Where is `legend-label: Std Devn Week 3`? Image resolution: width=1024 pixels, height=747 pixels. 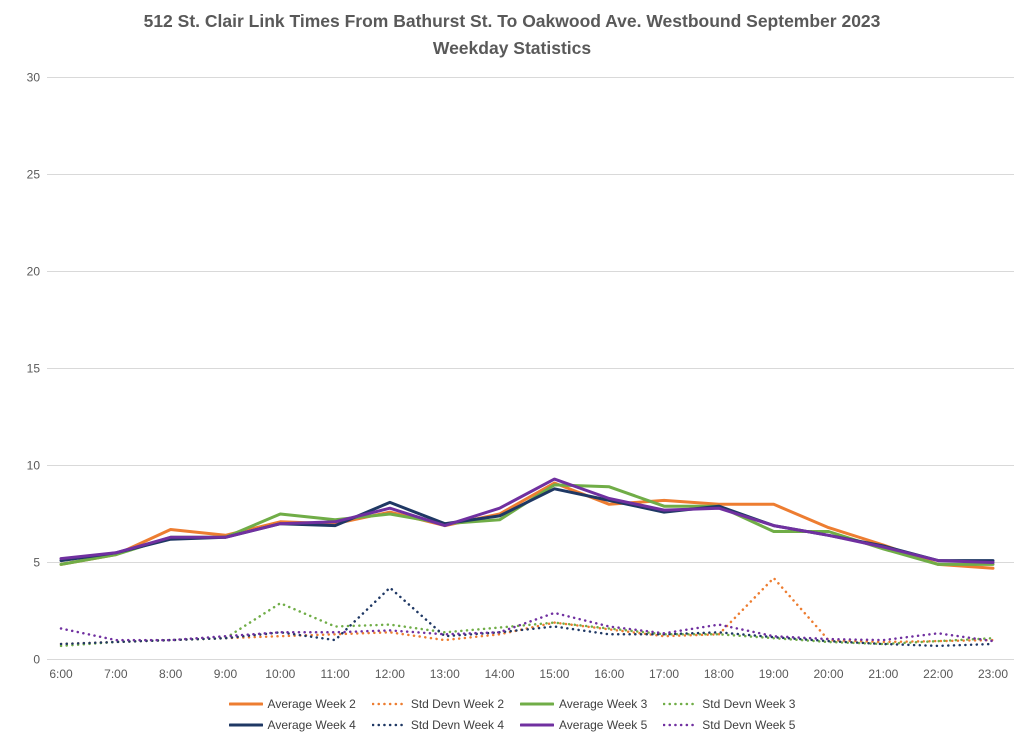 legend-label: Std Devn Week 3 is located at coordinates (749, 704).